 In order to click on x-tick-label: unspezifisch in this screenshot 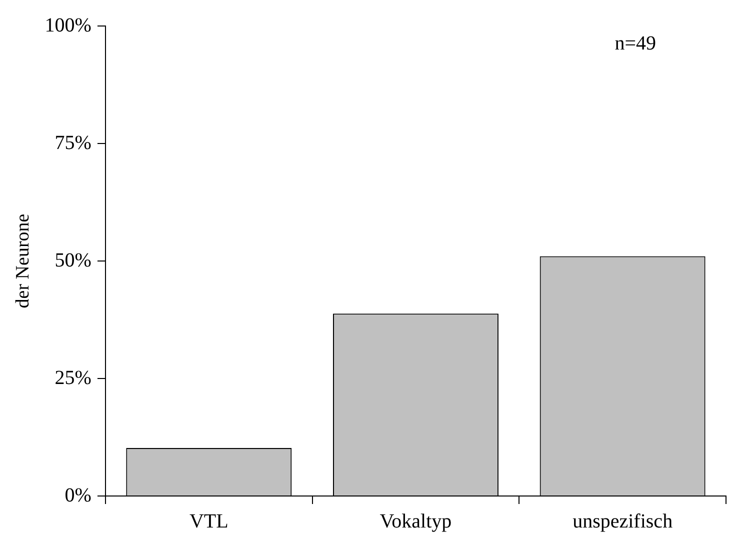, I will do `click(622, 521)`.